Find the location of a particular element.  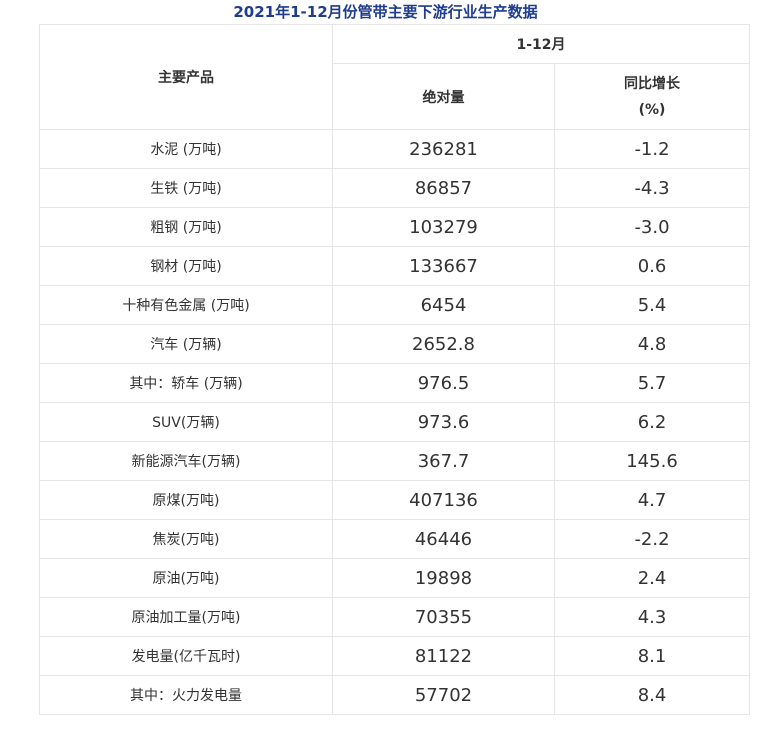

absolute-value-cell: 19898 is located at coordinates (443, 578).